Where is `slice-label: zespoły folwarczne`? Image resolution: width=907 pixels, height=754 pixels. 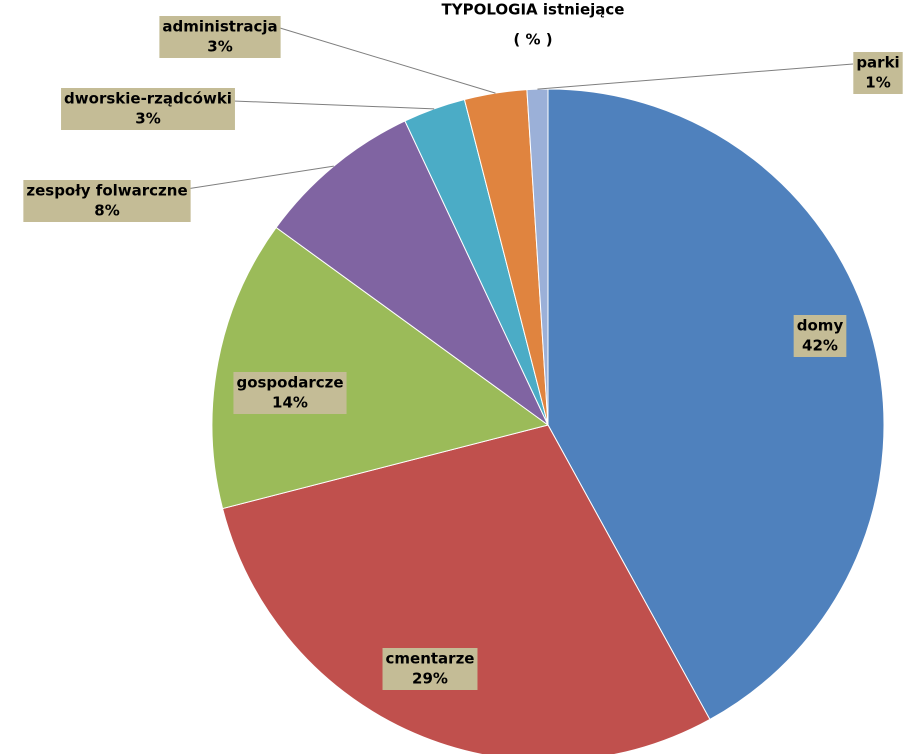 slice-label: zespoły folwarczne is located at coordinates (106, 191).